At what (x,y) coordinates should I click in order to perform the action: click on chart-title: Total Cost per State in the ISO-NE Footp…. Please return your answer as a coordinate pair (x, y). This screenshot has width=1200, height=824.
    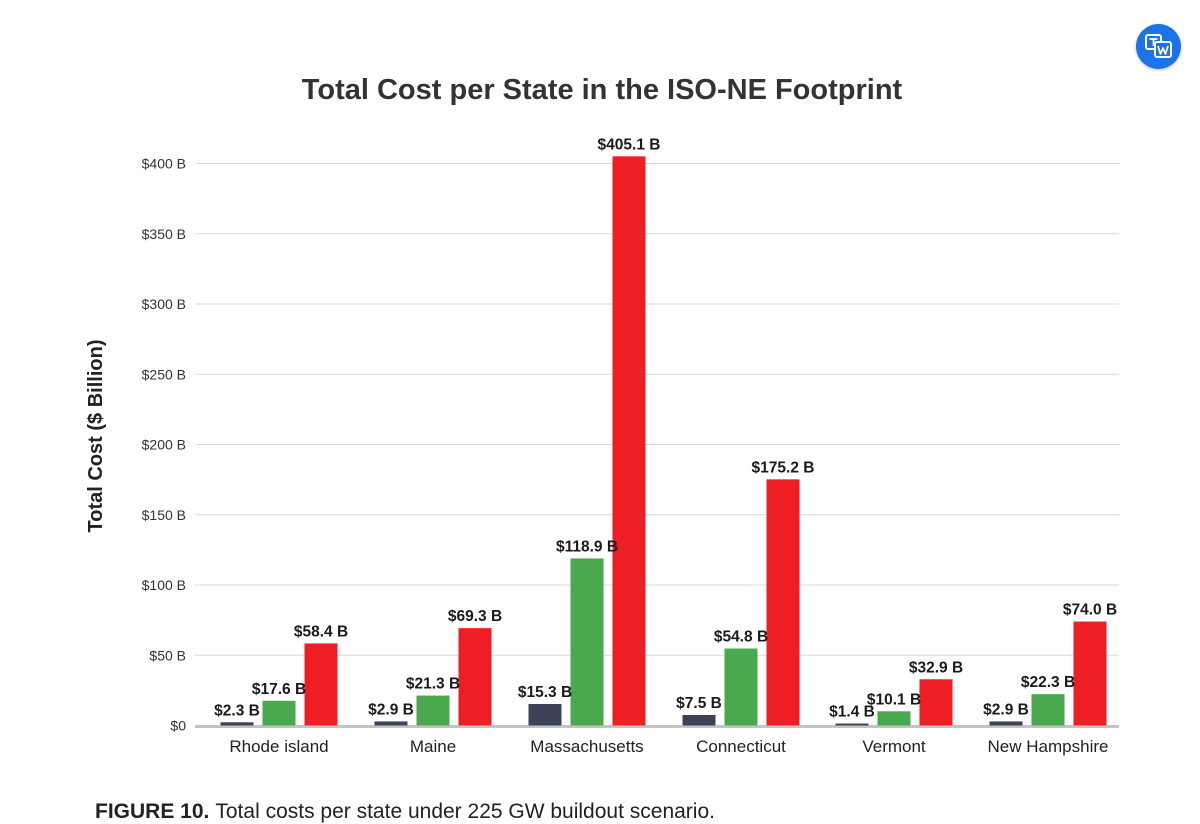
    Looking at the image, I should click on (602, 90).